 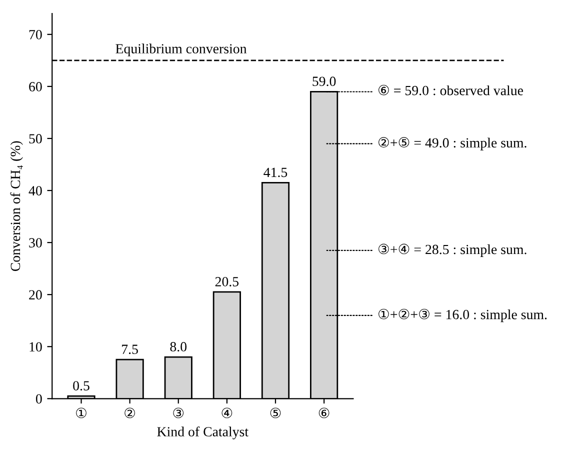 I want to click on x-tick-label: ④, so click(x=227, y=413).